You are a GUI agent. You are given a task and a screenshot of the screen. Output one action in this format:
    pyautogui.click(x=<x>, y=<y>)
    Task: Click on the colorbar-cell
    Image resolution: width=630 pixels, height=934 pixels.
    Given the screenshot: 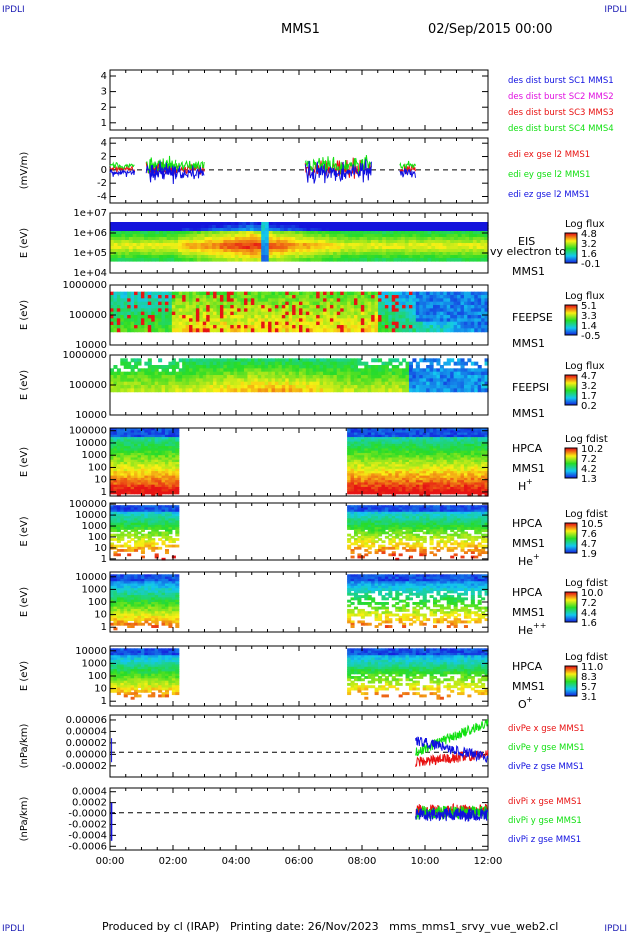 What is the action you would take?
    pyautogui.click(x=571, y=317)
    